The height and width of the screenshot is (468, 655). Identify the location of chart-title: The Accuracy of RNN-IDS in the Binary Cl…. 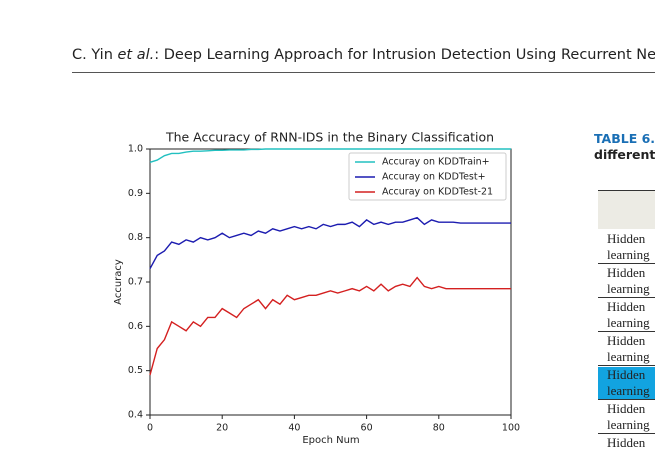
(329, 137).